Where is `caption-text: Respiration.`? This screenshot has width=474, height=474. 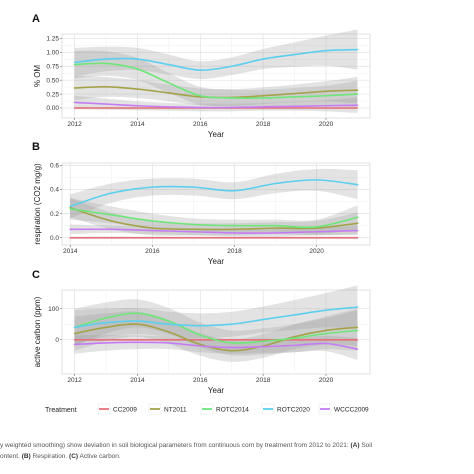
caption-text: Respiration. is located at coordinates (50, 456).